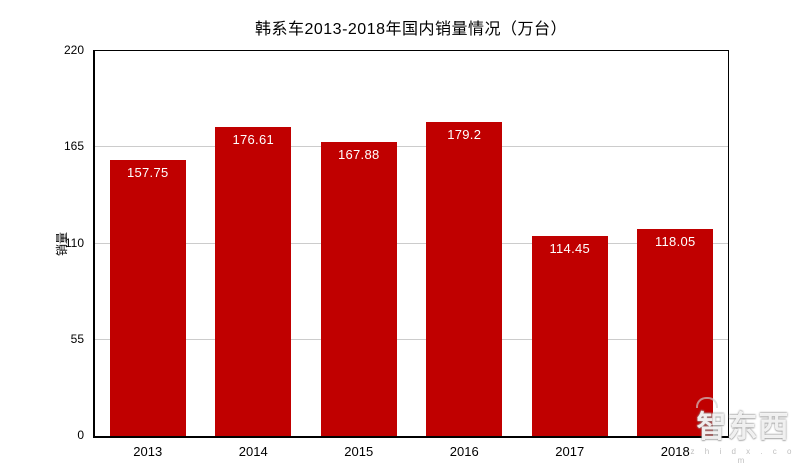 The image size is (800, 471). Describe the element at coordinates (359, 451) in the screenshot. I see `x-tick-label-2015: 2015` at that location.